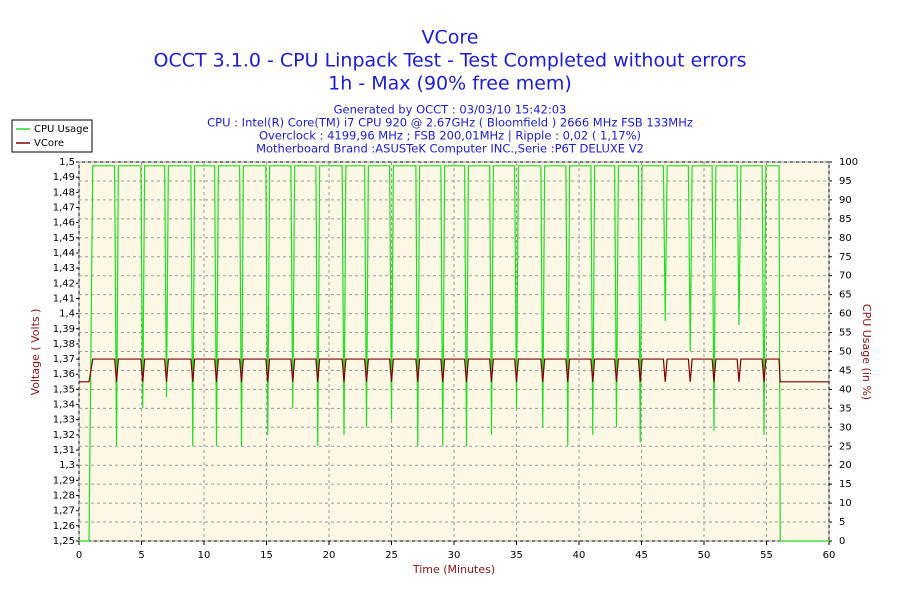  Describe the element at coordinates (64, 238) in the screenshot. I see `y-tick-label: 1,45` at that location.